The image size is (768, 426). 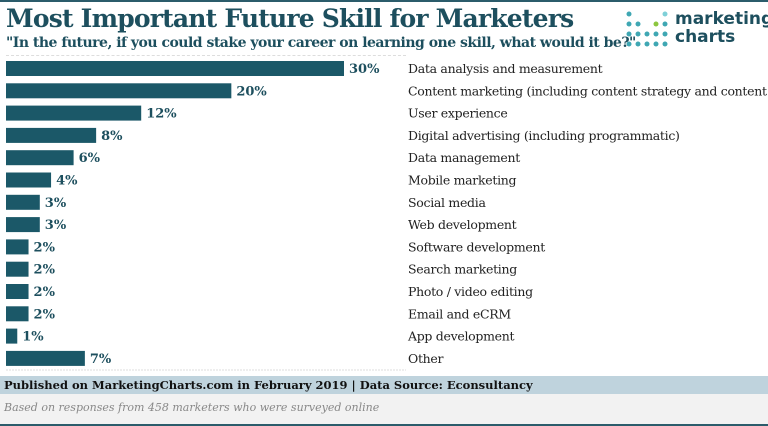 What do you see at coordinates (462, 180) in the screenshot?
I see `category-label: Mobile marketing` at bounding box center [462, 180].